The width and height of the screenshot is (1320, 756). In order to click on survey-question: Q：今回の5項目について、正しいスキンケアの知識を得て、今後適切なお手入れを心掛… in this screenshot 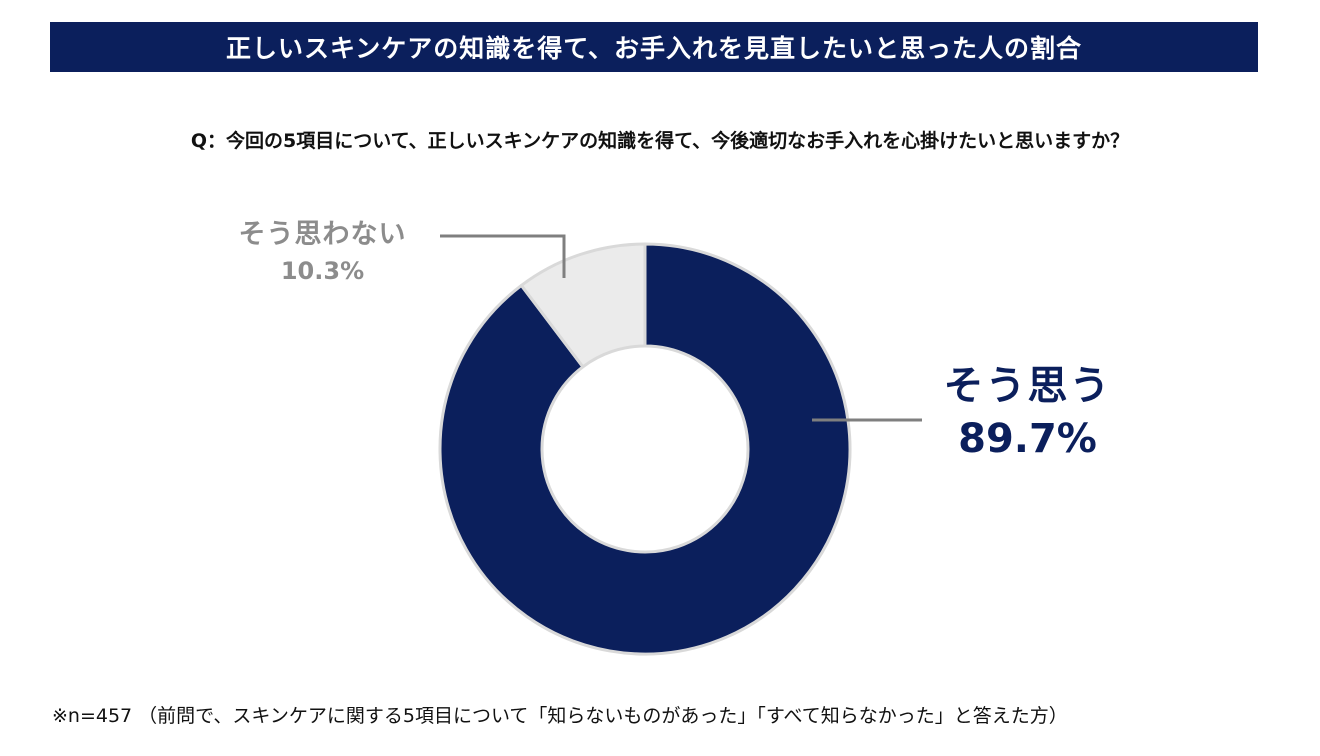, I will do `click(660, 141)`.